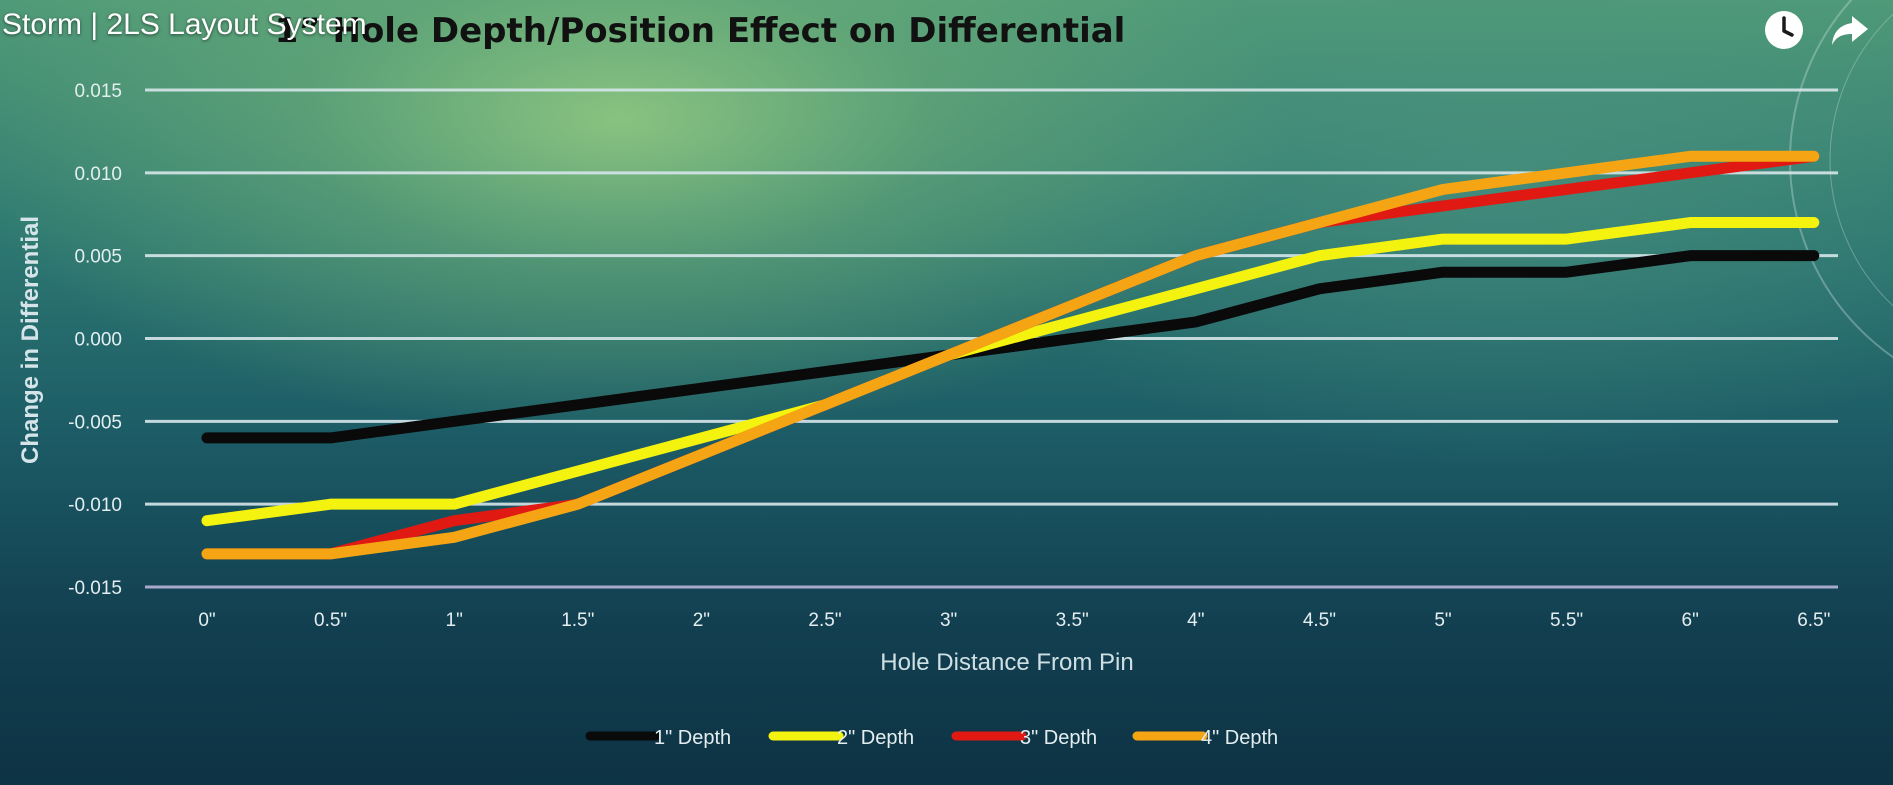  Describe the element at coordinates (1319, 620) in the screenshot. I see `x-tick-label: 4.5"` at that location.